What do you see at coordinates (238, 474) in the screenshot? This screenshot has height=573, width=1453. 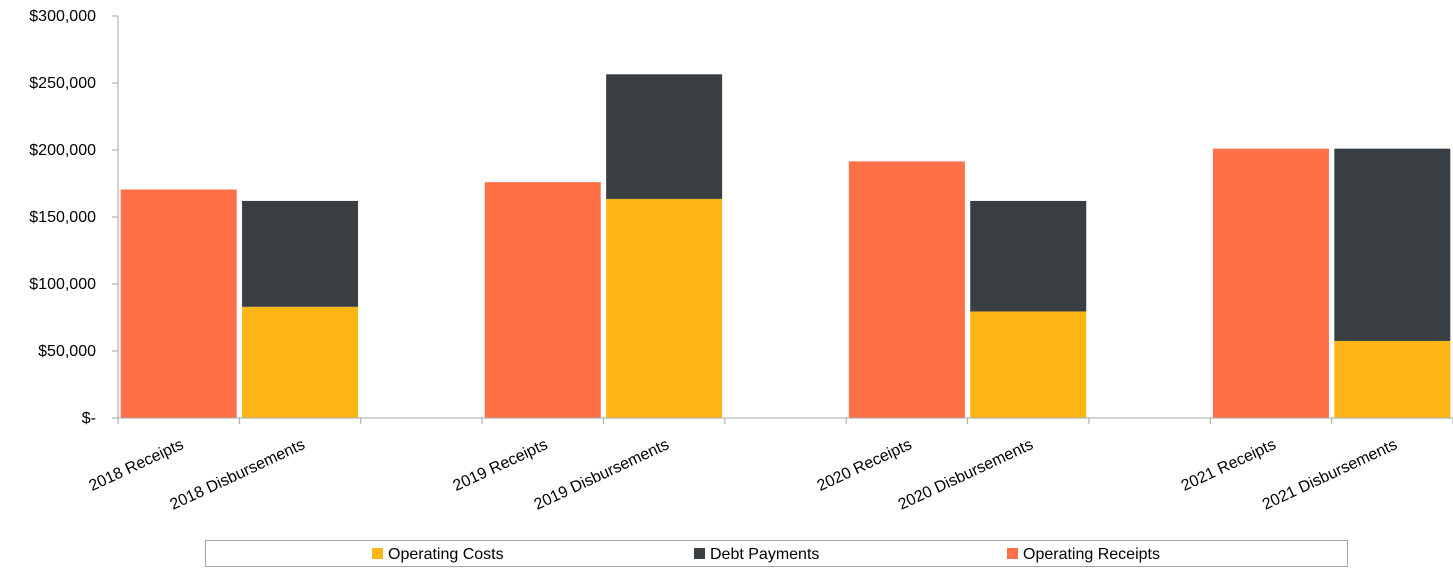 I see `x-tick-label: 2018 Disbursements` at bounding box center [238, 474].